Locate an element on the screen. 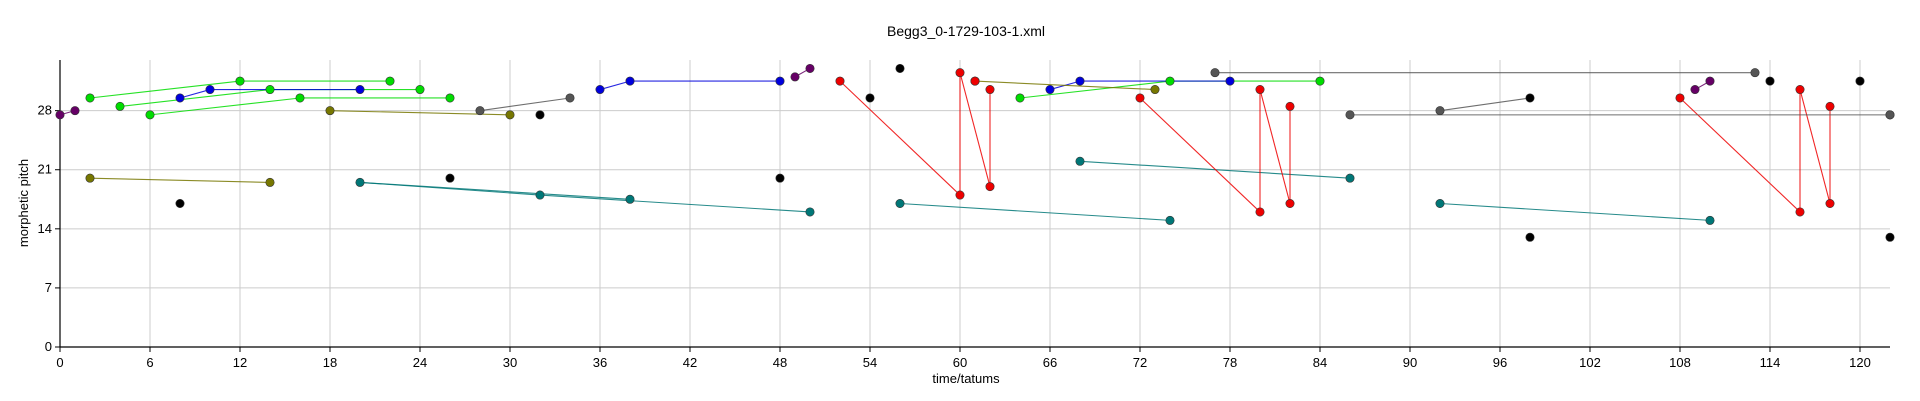 The image size is (1920, 401). y-tick-label: 28 is located at coordinates (45, 110).